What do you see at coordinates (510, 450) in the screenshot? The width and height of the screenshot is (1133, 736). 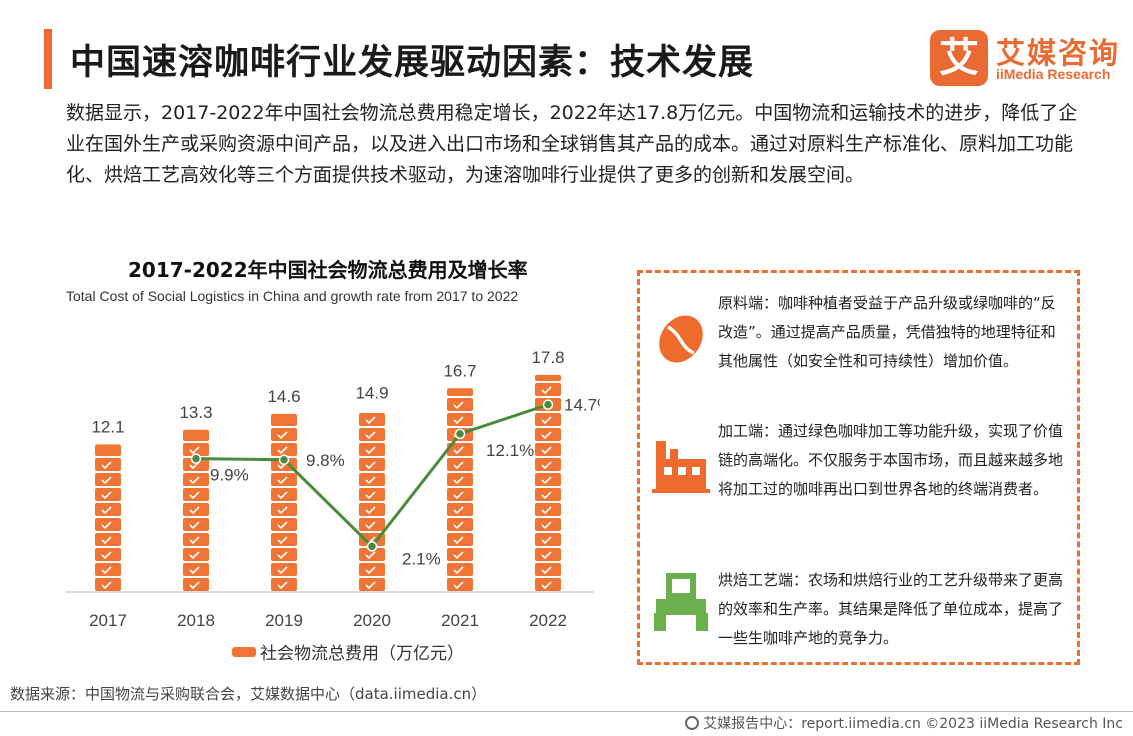 I see `growth-rate-label: 12.1%` at bounding box center [510, 450].